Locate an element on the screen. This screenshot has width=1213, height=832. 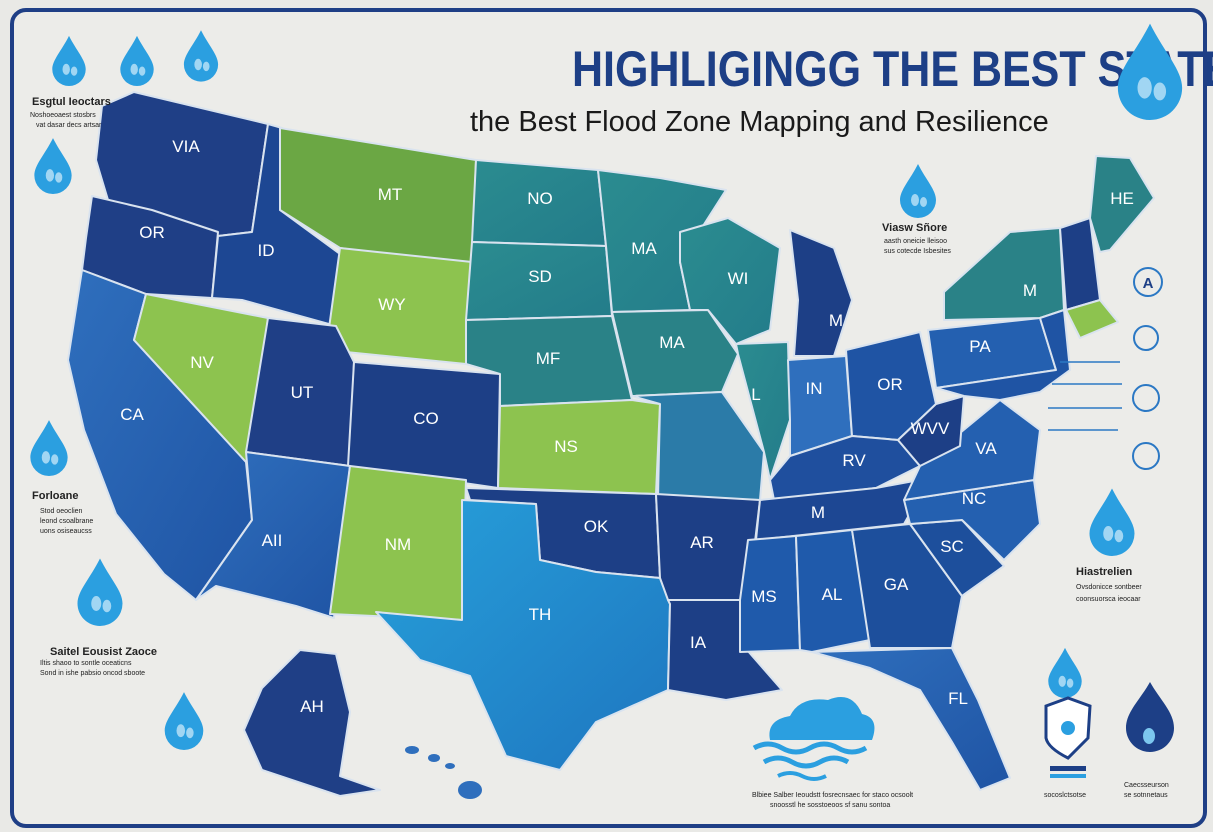
state-label-or: OR is located at coordinates (152, 232).